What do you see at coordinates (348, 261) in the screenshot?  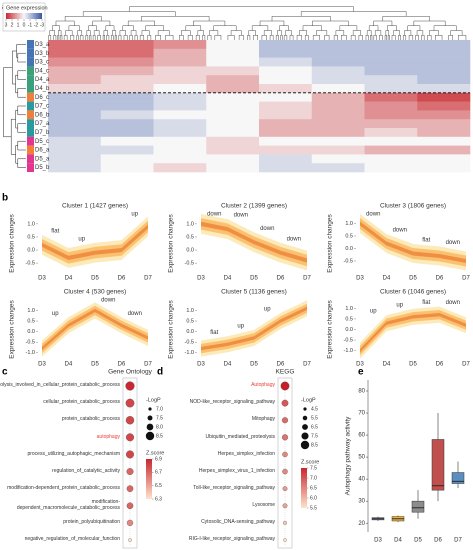 I see `y-tick-label: -0.5` at bounding box center [348, 261].